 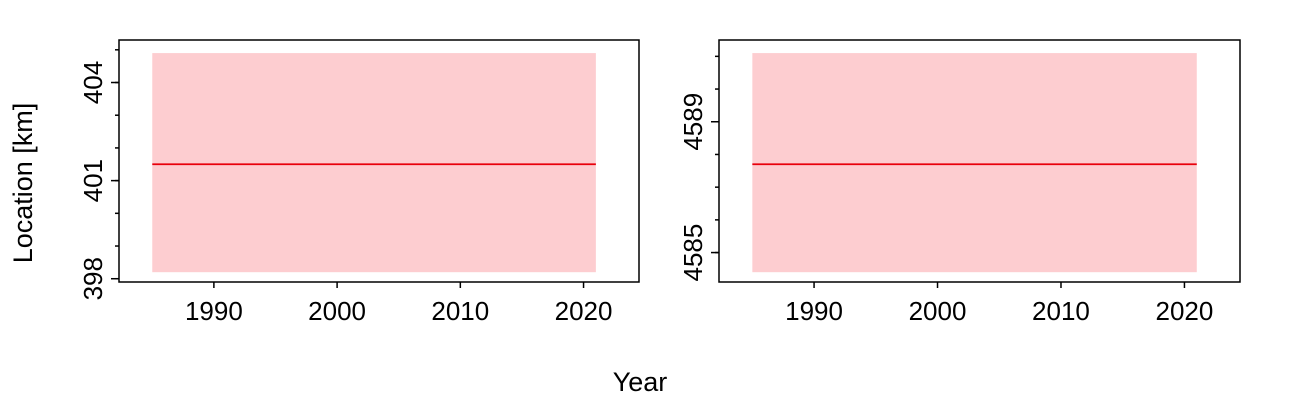 What do you see at coordinates (693, 253) in the screenshot?
I see `y-tick-label: 4585` at bounding box center [693, 253].